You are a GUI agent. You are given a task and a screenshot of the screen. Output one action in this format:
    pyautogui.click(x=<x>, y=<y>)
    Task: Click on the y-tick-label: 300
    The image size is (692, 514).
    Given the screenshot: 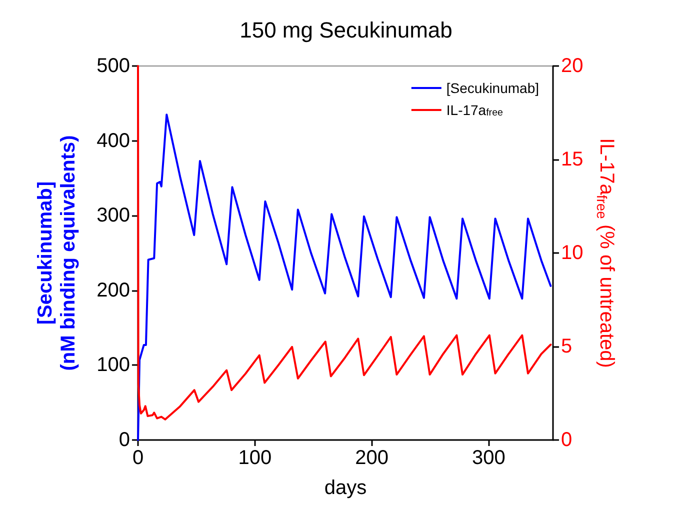 What is the action you would take?
    pyautogui.click(x=113, y=215)
    